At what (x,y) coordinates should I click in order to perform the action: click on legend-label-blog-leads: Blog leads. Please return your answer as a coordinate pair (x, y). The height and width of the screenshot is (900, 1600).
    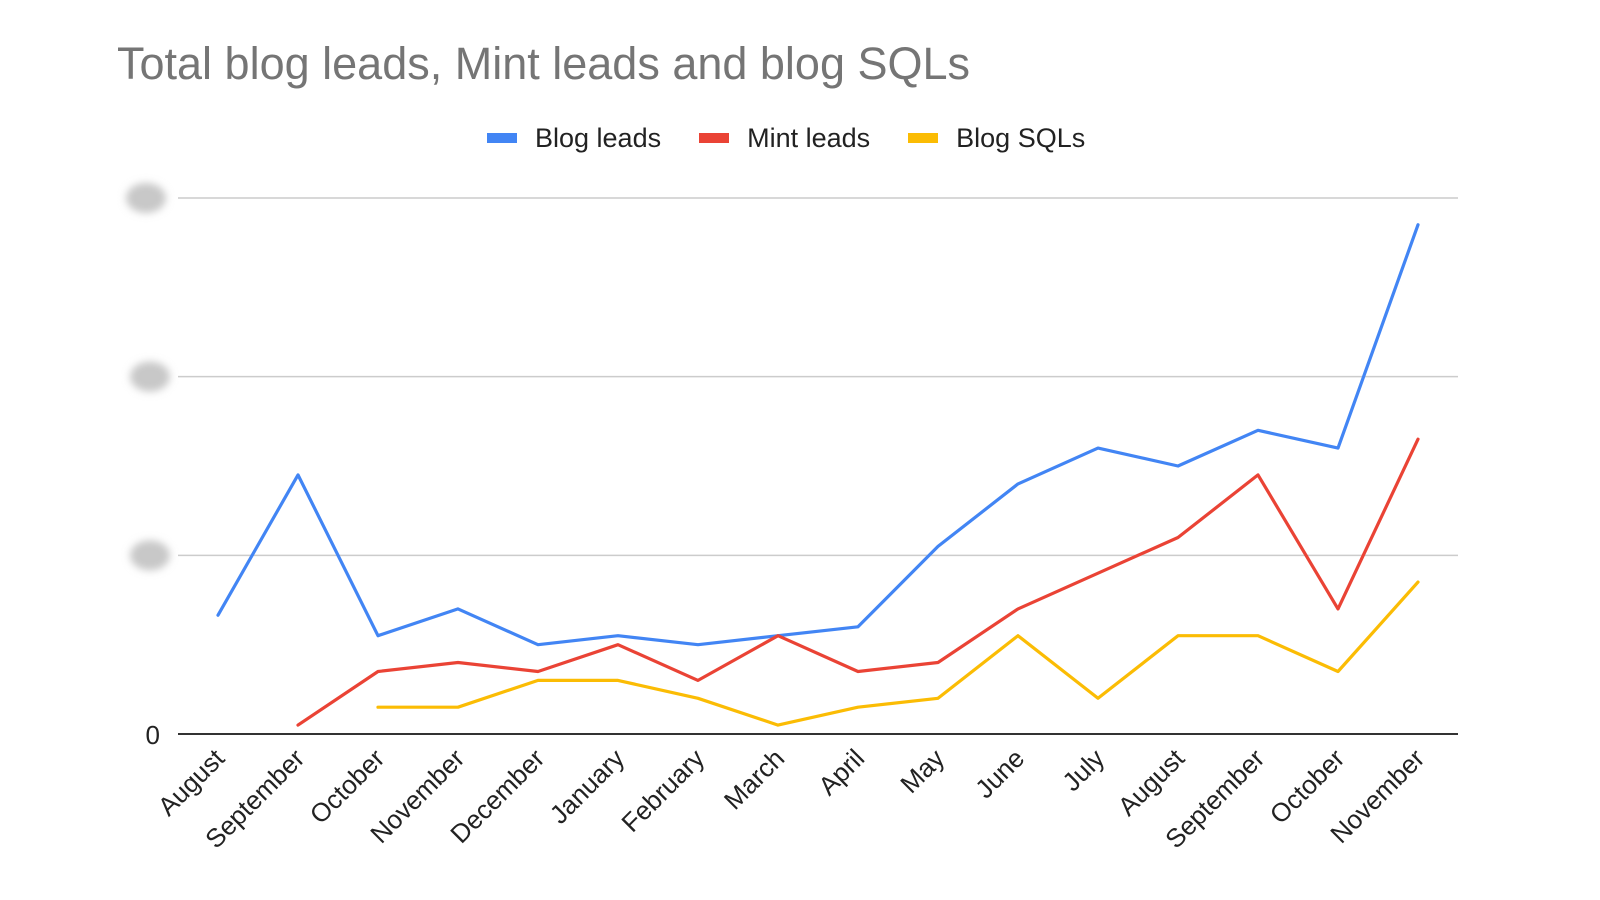
    Looking at the image, I should click on (598, 137).